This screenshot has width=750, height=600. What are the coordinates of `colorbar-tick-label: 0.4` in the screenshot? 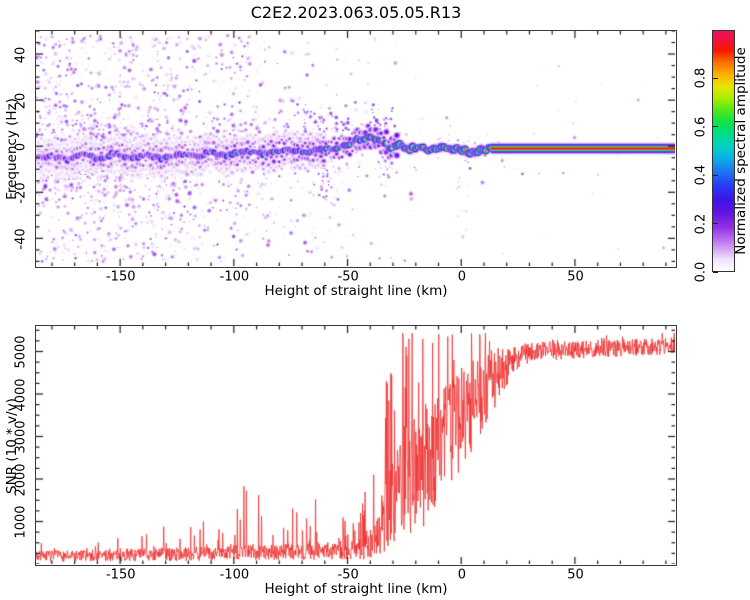 It's located at (701, 175).